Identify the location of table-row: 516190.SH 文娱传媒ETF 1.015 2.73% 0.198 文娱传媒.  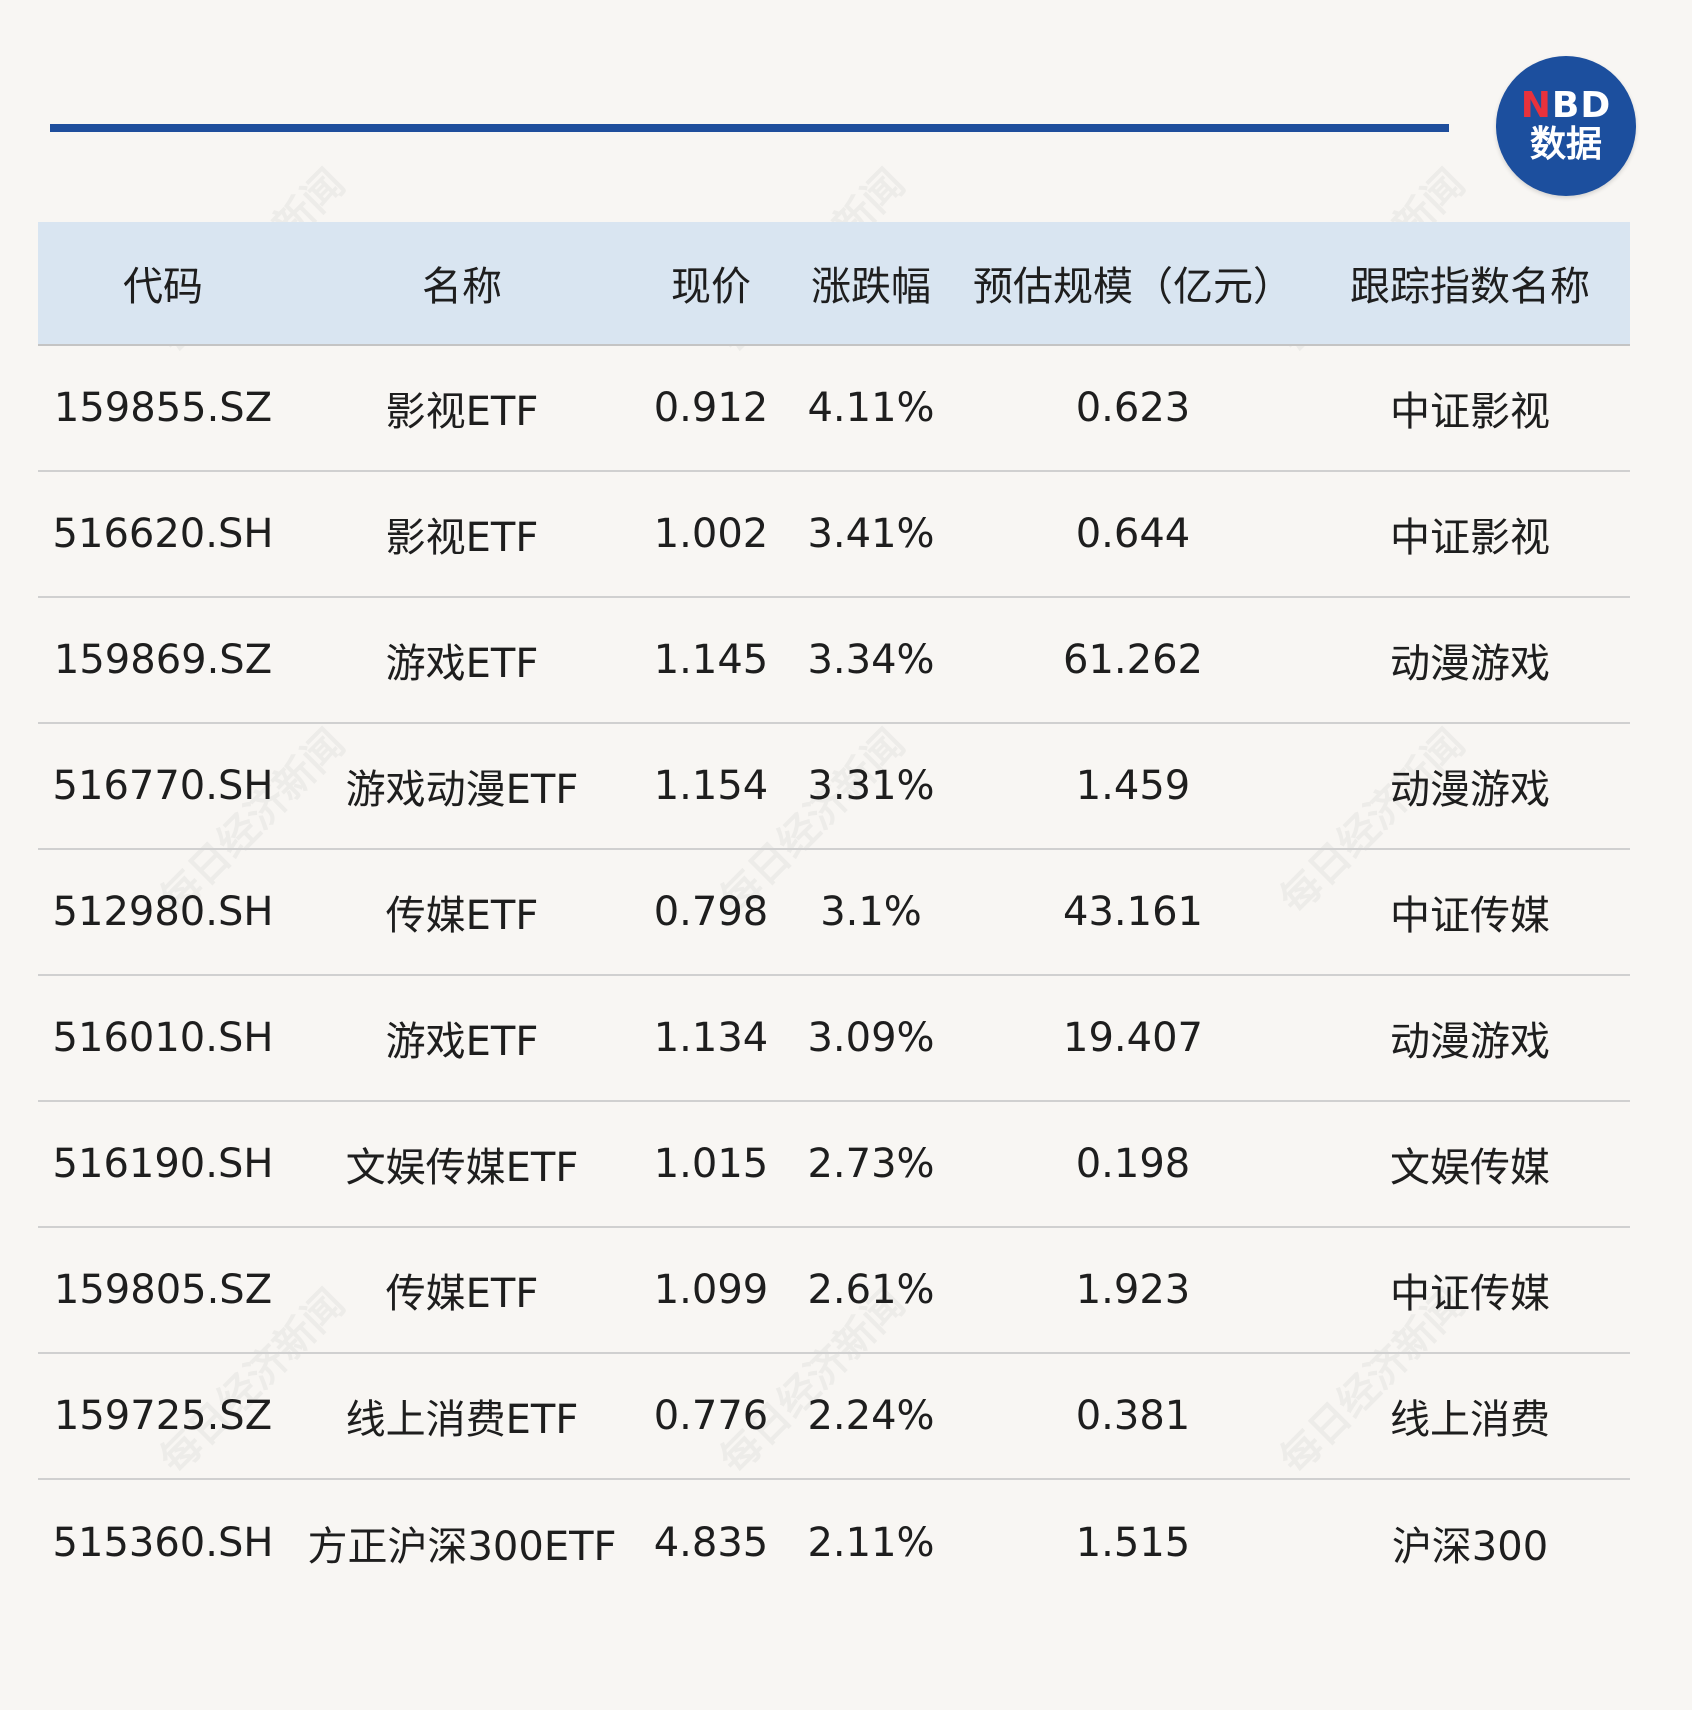
(834, 1165).